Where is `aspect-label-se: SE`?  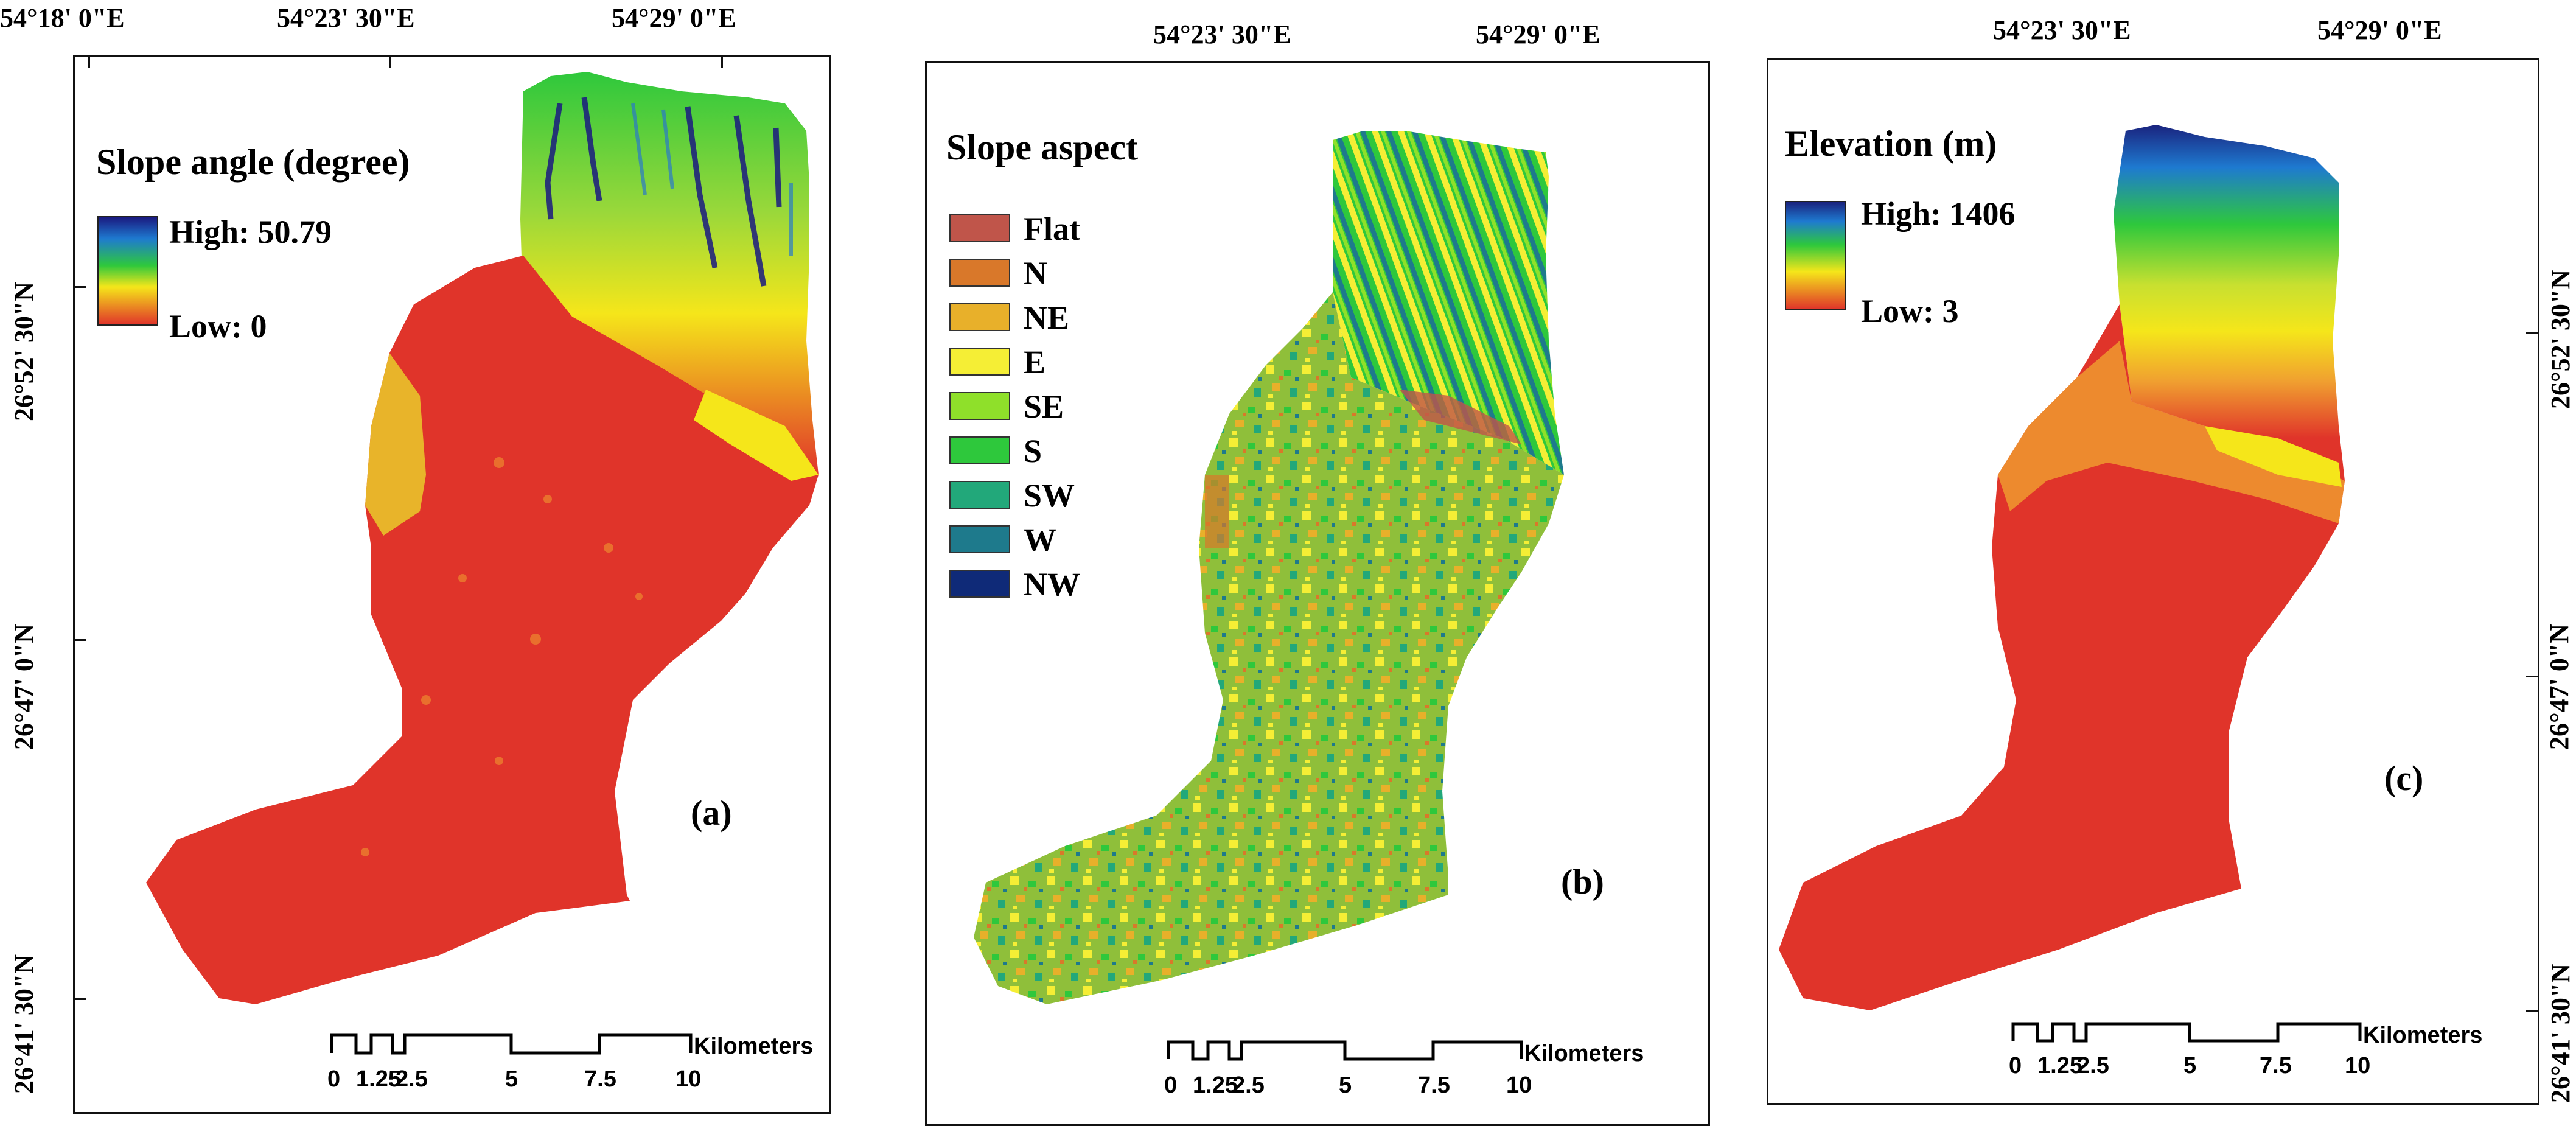
aspect-label-se: SE is located at coordinates (1044, 407).